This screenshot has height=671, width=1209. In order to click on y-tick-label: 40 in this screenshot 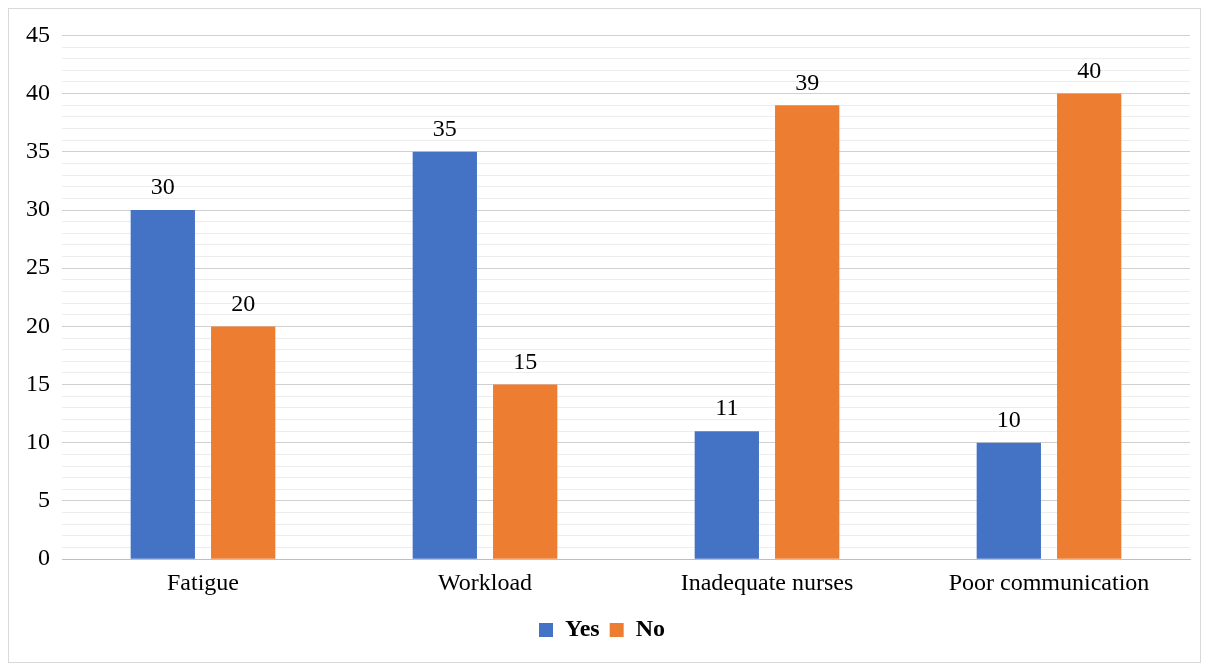, I will do `click(38, 91)`.